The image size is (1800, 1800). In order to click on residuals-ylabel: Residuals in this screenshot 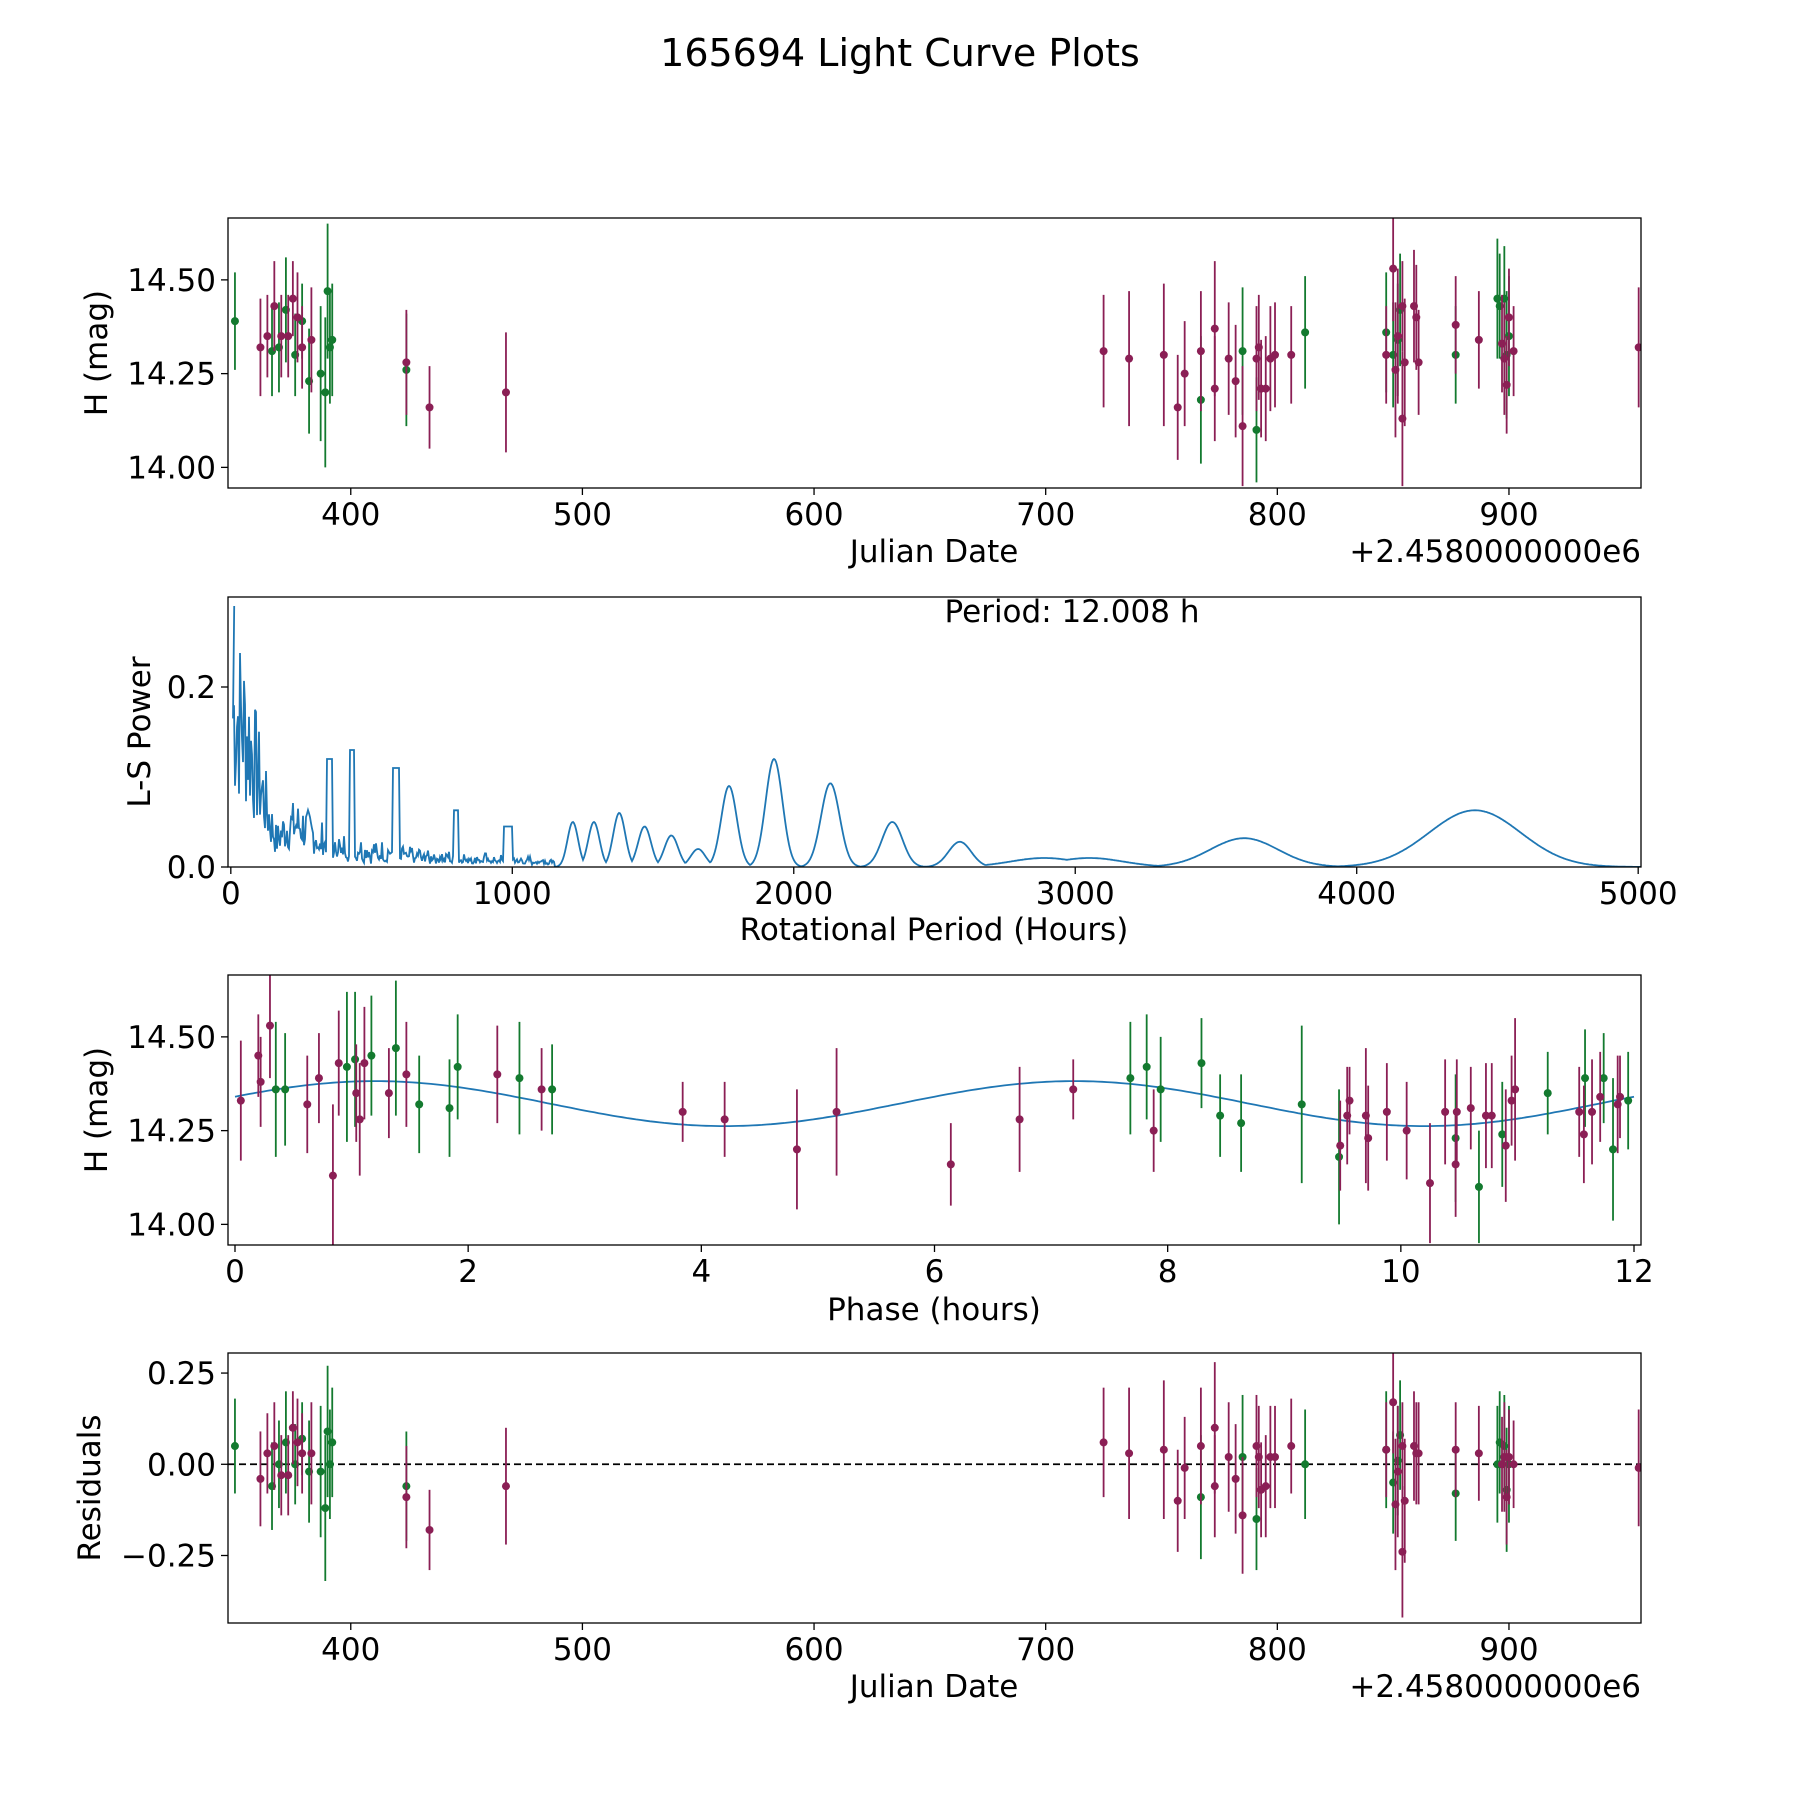, I will do `click(90, 1487)`.